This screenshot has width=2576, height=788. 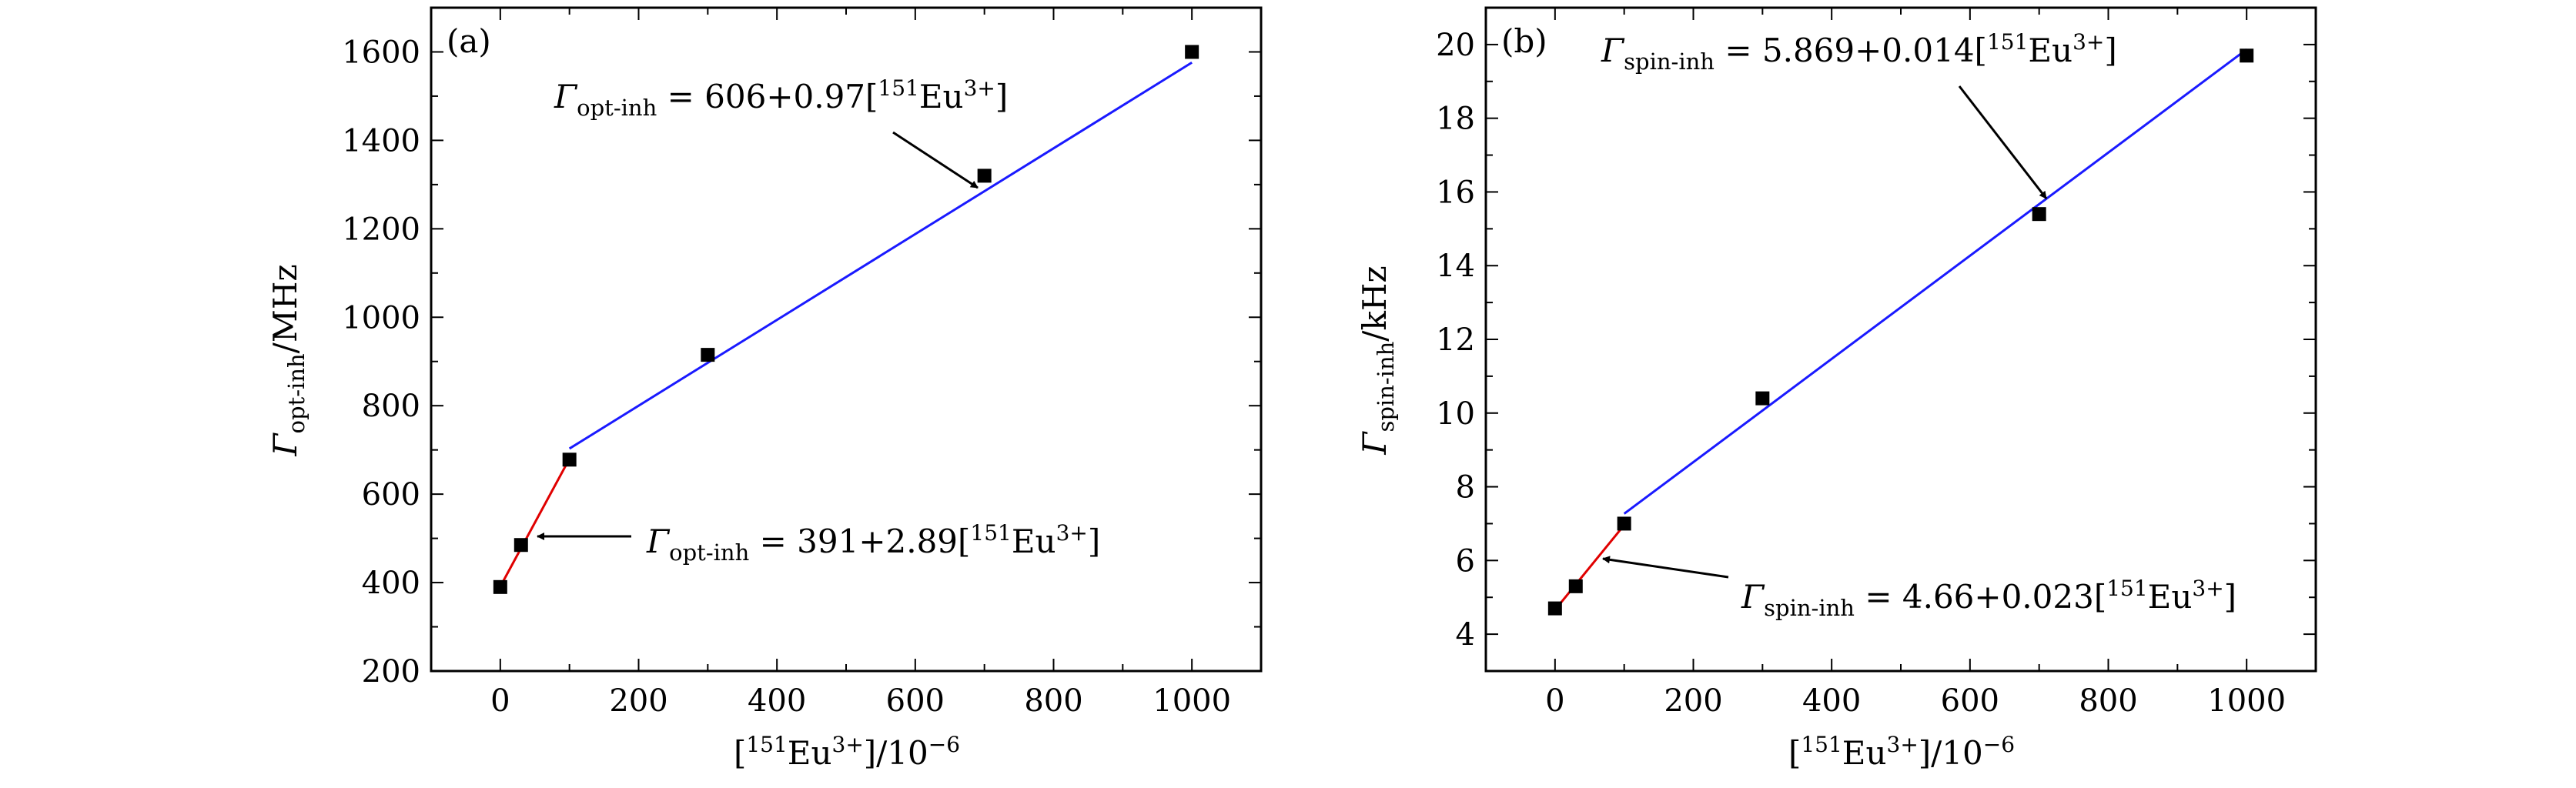 I want to click on panel-b-y-tick-label: 8, so click(x=1466, y=488).